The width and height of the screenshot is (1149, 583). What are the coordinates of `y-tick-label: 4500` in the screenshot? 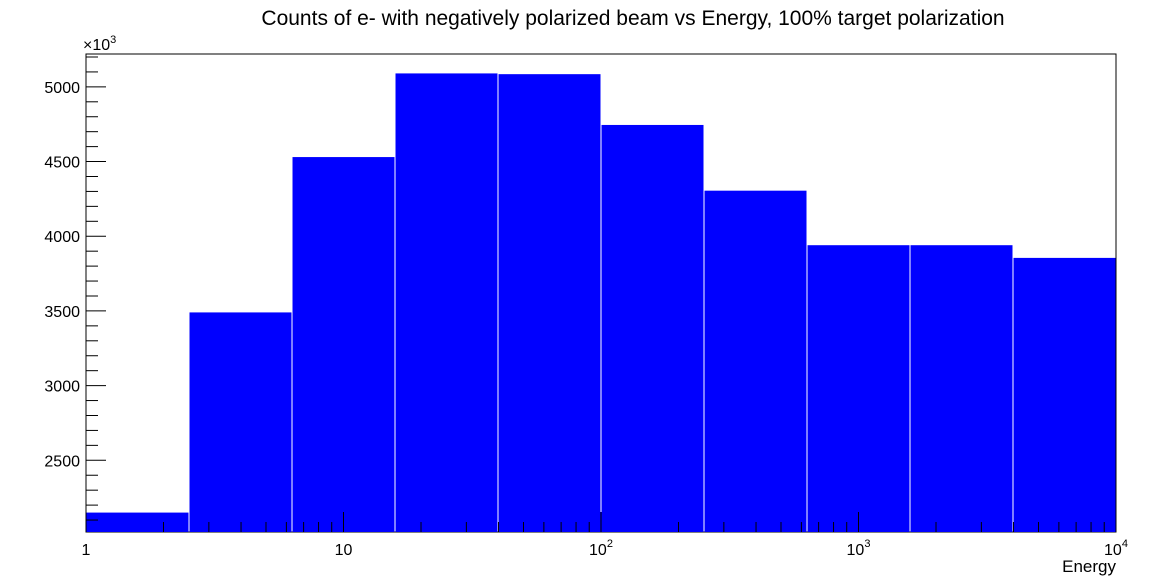 It's located at (62, 163).